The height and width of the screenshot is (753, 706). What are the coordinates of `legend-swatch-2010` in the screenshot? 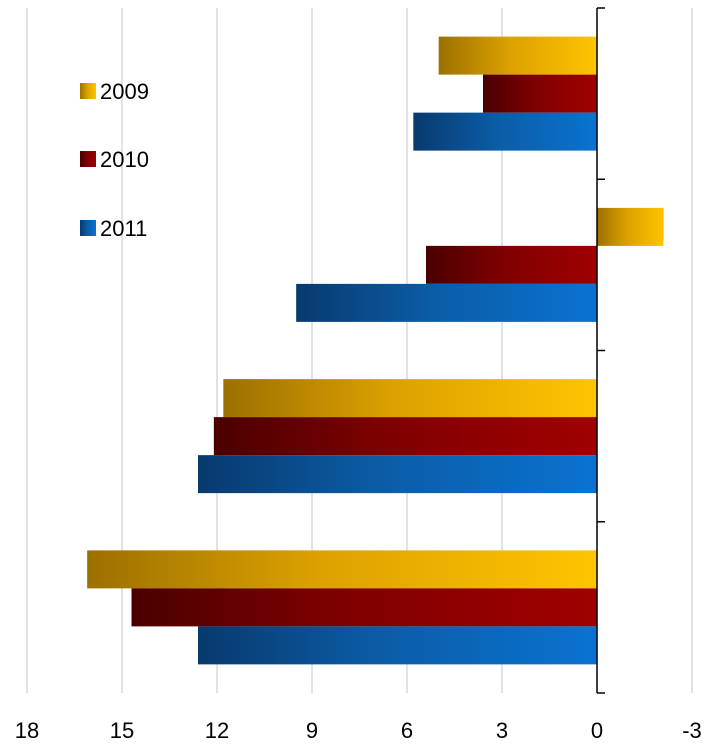 It's located at (88, 159).